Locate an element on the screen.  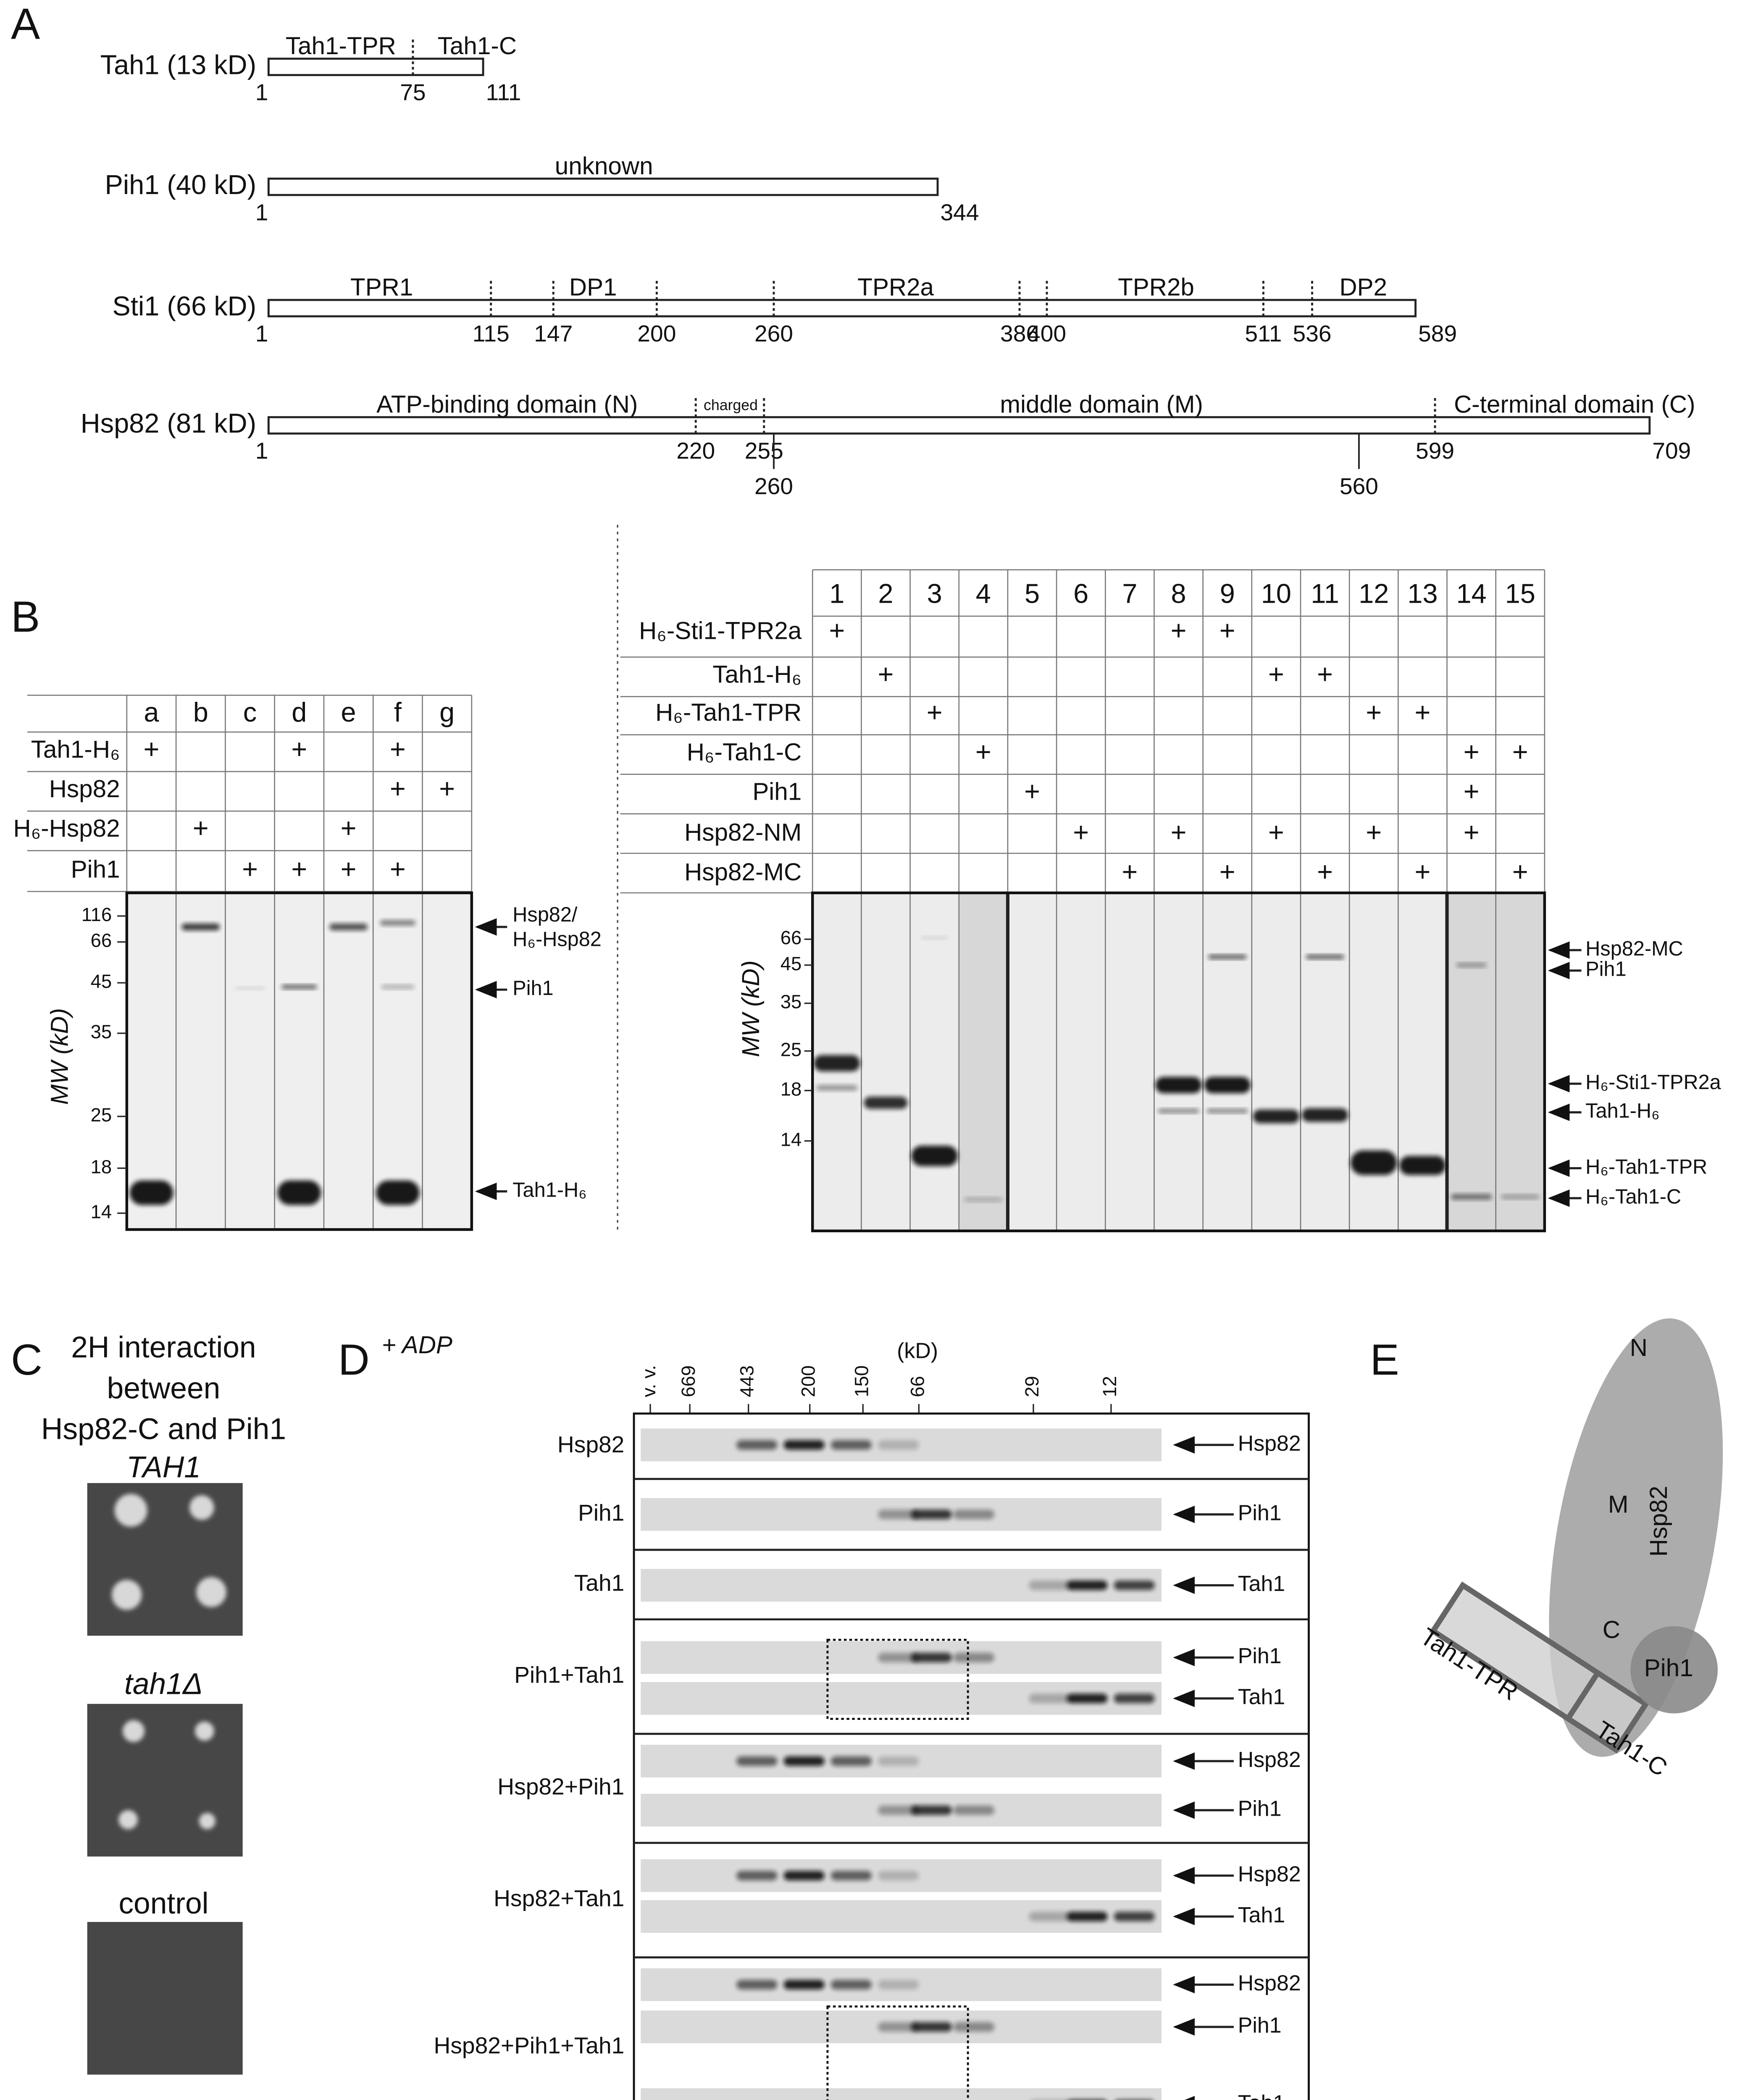
condition: + ADP is located at coordinates (417, 1345).